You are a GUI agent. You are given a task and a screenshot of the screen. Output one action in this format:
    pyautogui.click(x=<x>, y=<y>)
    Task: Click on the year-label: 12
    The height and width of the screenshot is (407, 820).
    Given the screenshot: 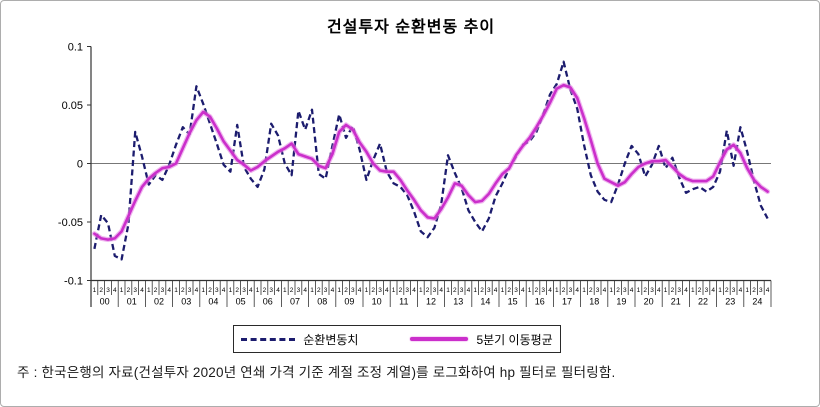 What is the action you would take?
    pyautogui.click(x=431, y=302)
    